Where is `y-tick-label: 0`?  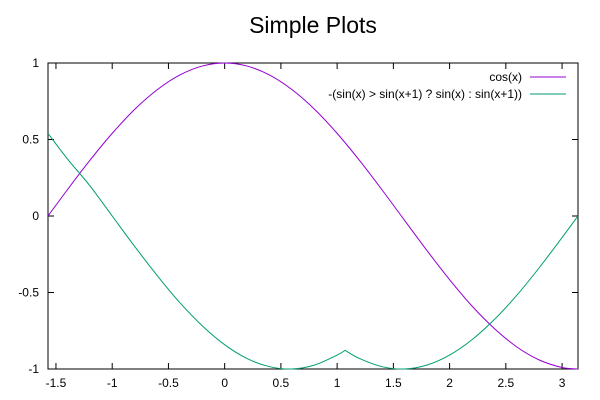
y-tick-label: 0 is located at coordinates (35, 216).